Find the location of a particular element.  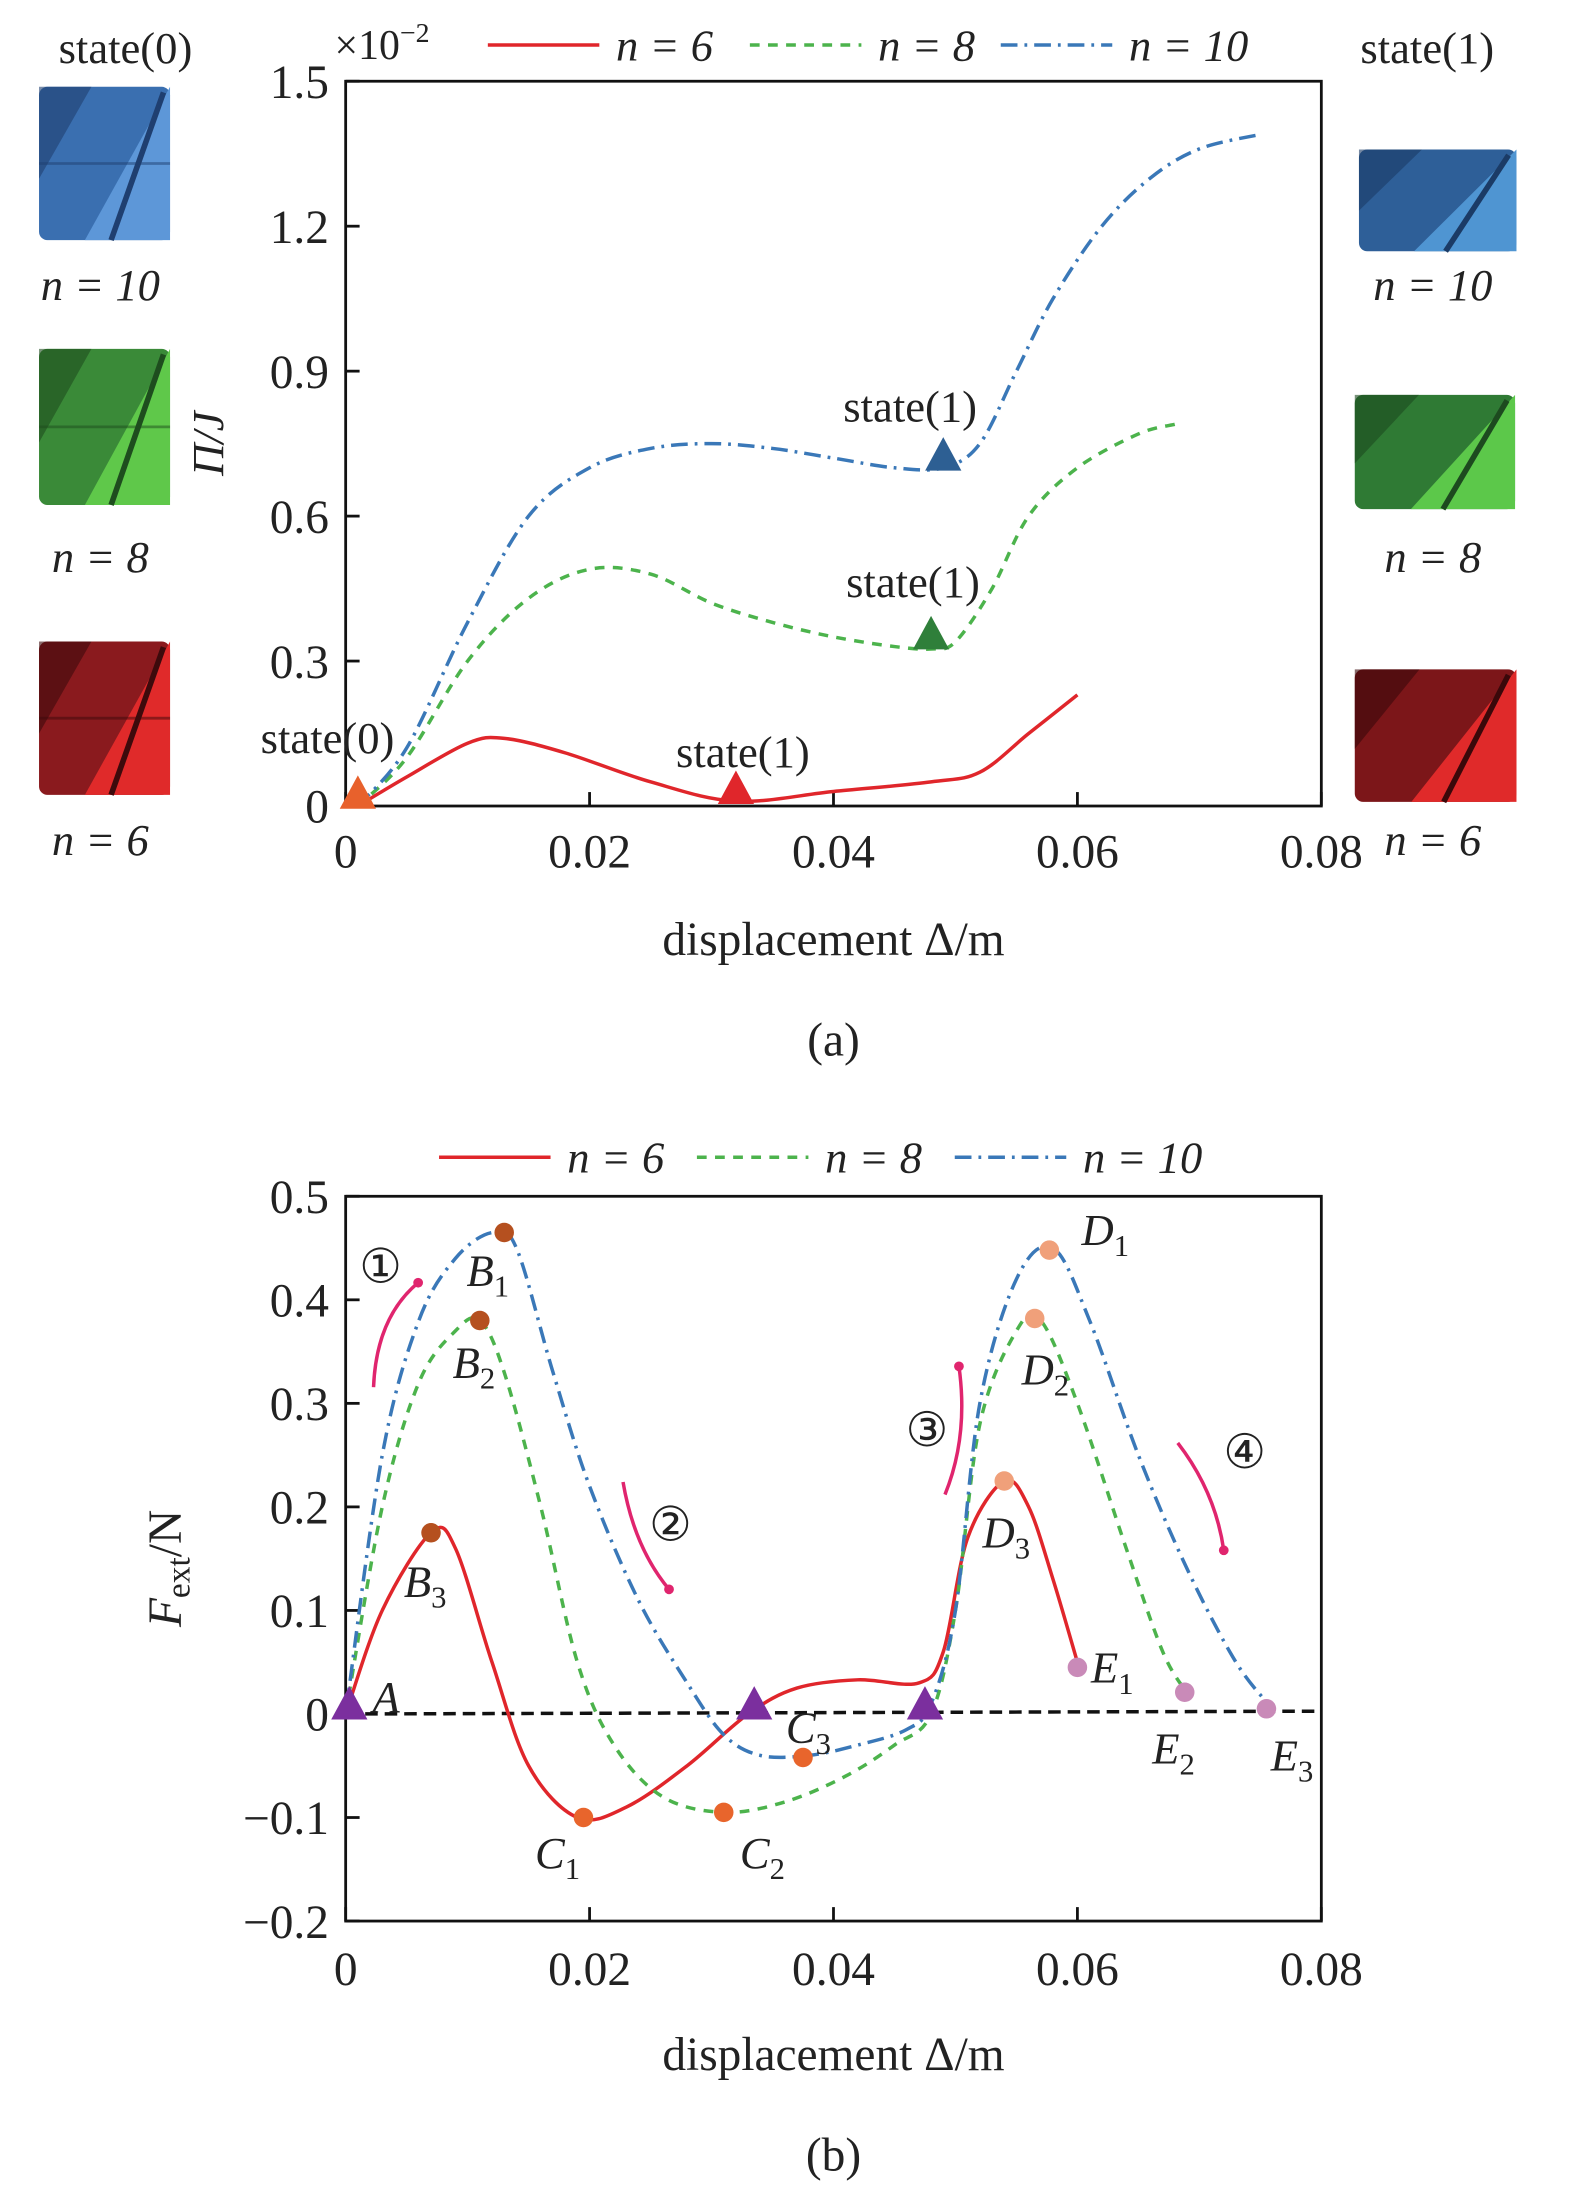

left-title: state(0) is located at coordinates (126, 48).